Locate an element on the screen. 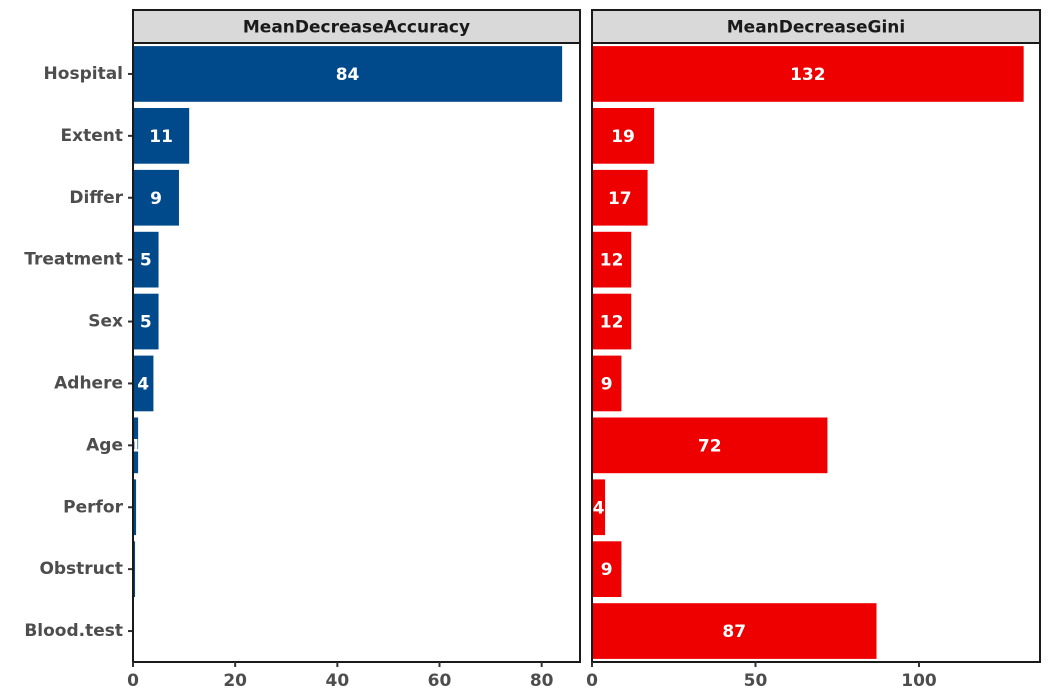 The height and width of the screenshot is (700, 1050). category-label-blood-test: Blood.test is located at coordinates (73, 631).